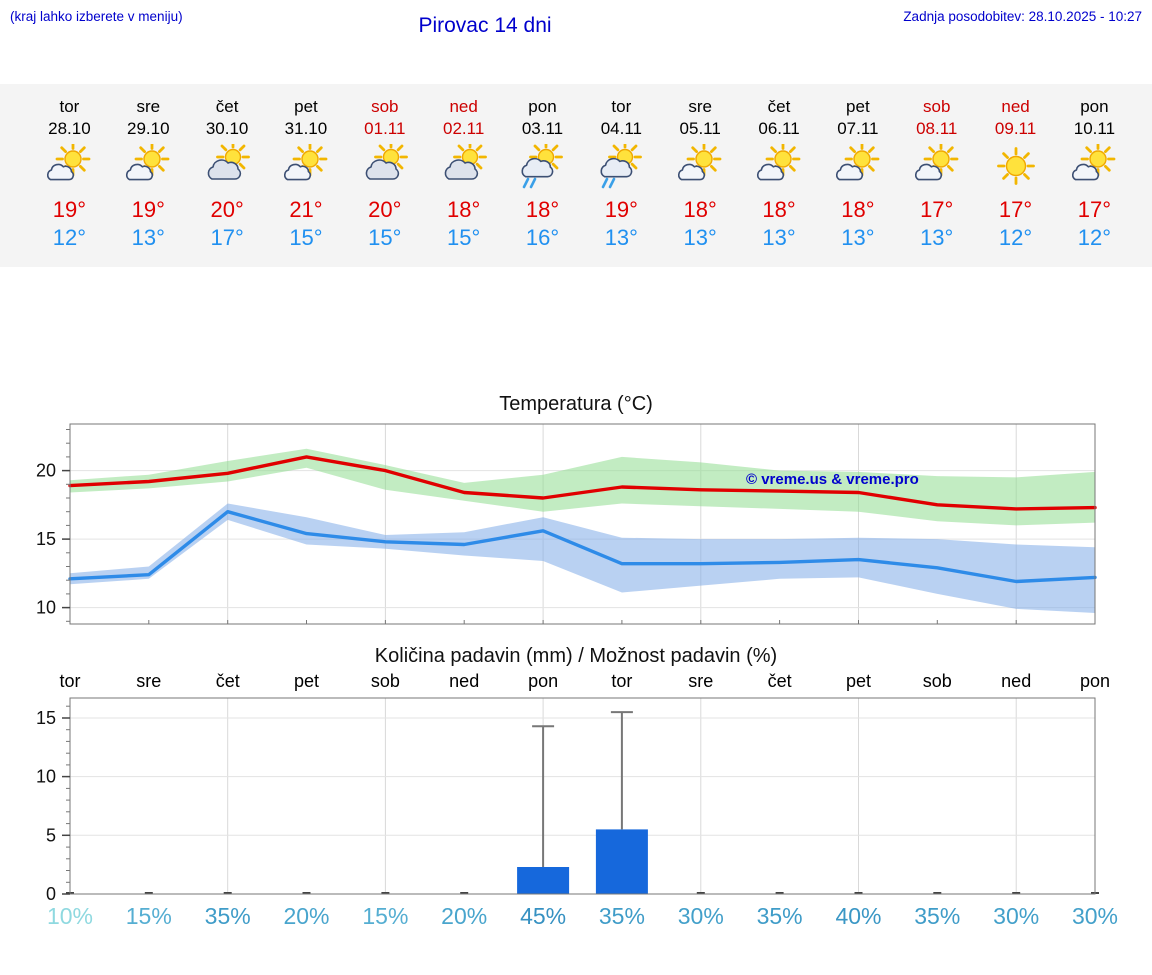 The height and width of the screenshot is (975, 1152). I want to click on last-update: Zadnja posodobitev: 28.10.2025 - 10:27, so click(1022, 16).